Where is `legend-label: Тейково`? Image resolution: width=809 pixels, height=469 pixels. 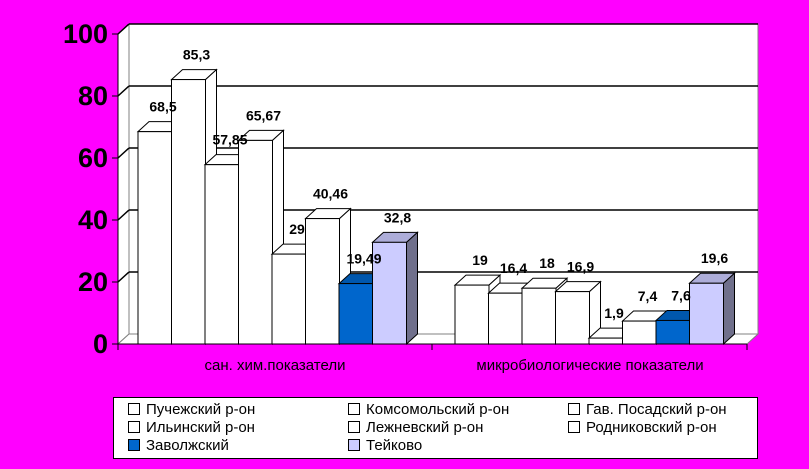 legend-label: Тейково is located at coordinates (394, 445).